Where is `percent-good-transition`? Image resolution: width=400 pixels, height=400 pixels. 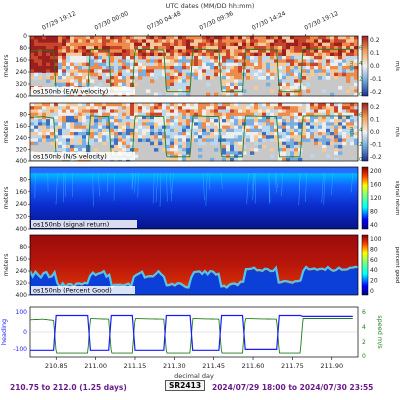
percent-good-transition is located at coordinates (194, 277).